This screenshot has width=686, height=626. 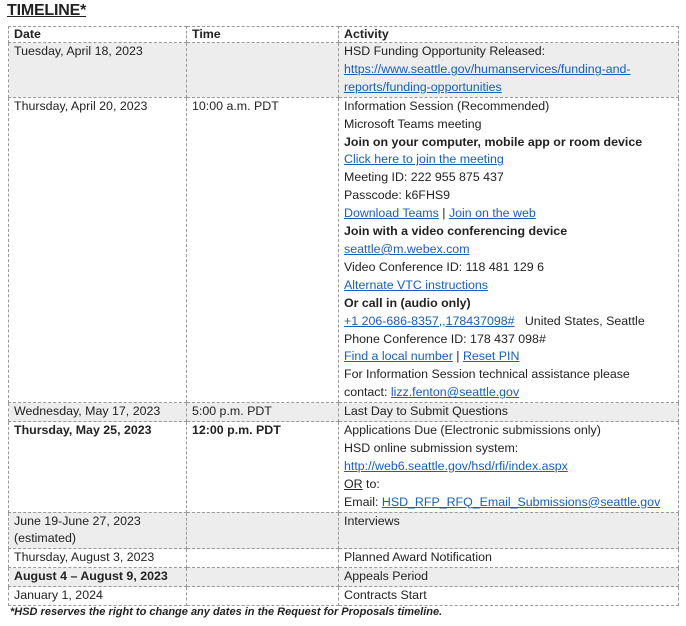 I want to click on activity-cell: Appeals Period, so click(x=508, y=577).